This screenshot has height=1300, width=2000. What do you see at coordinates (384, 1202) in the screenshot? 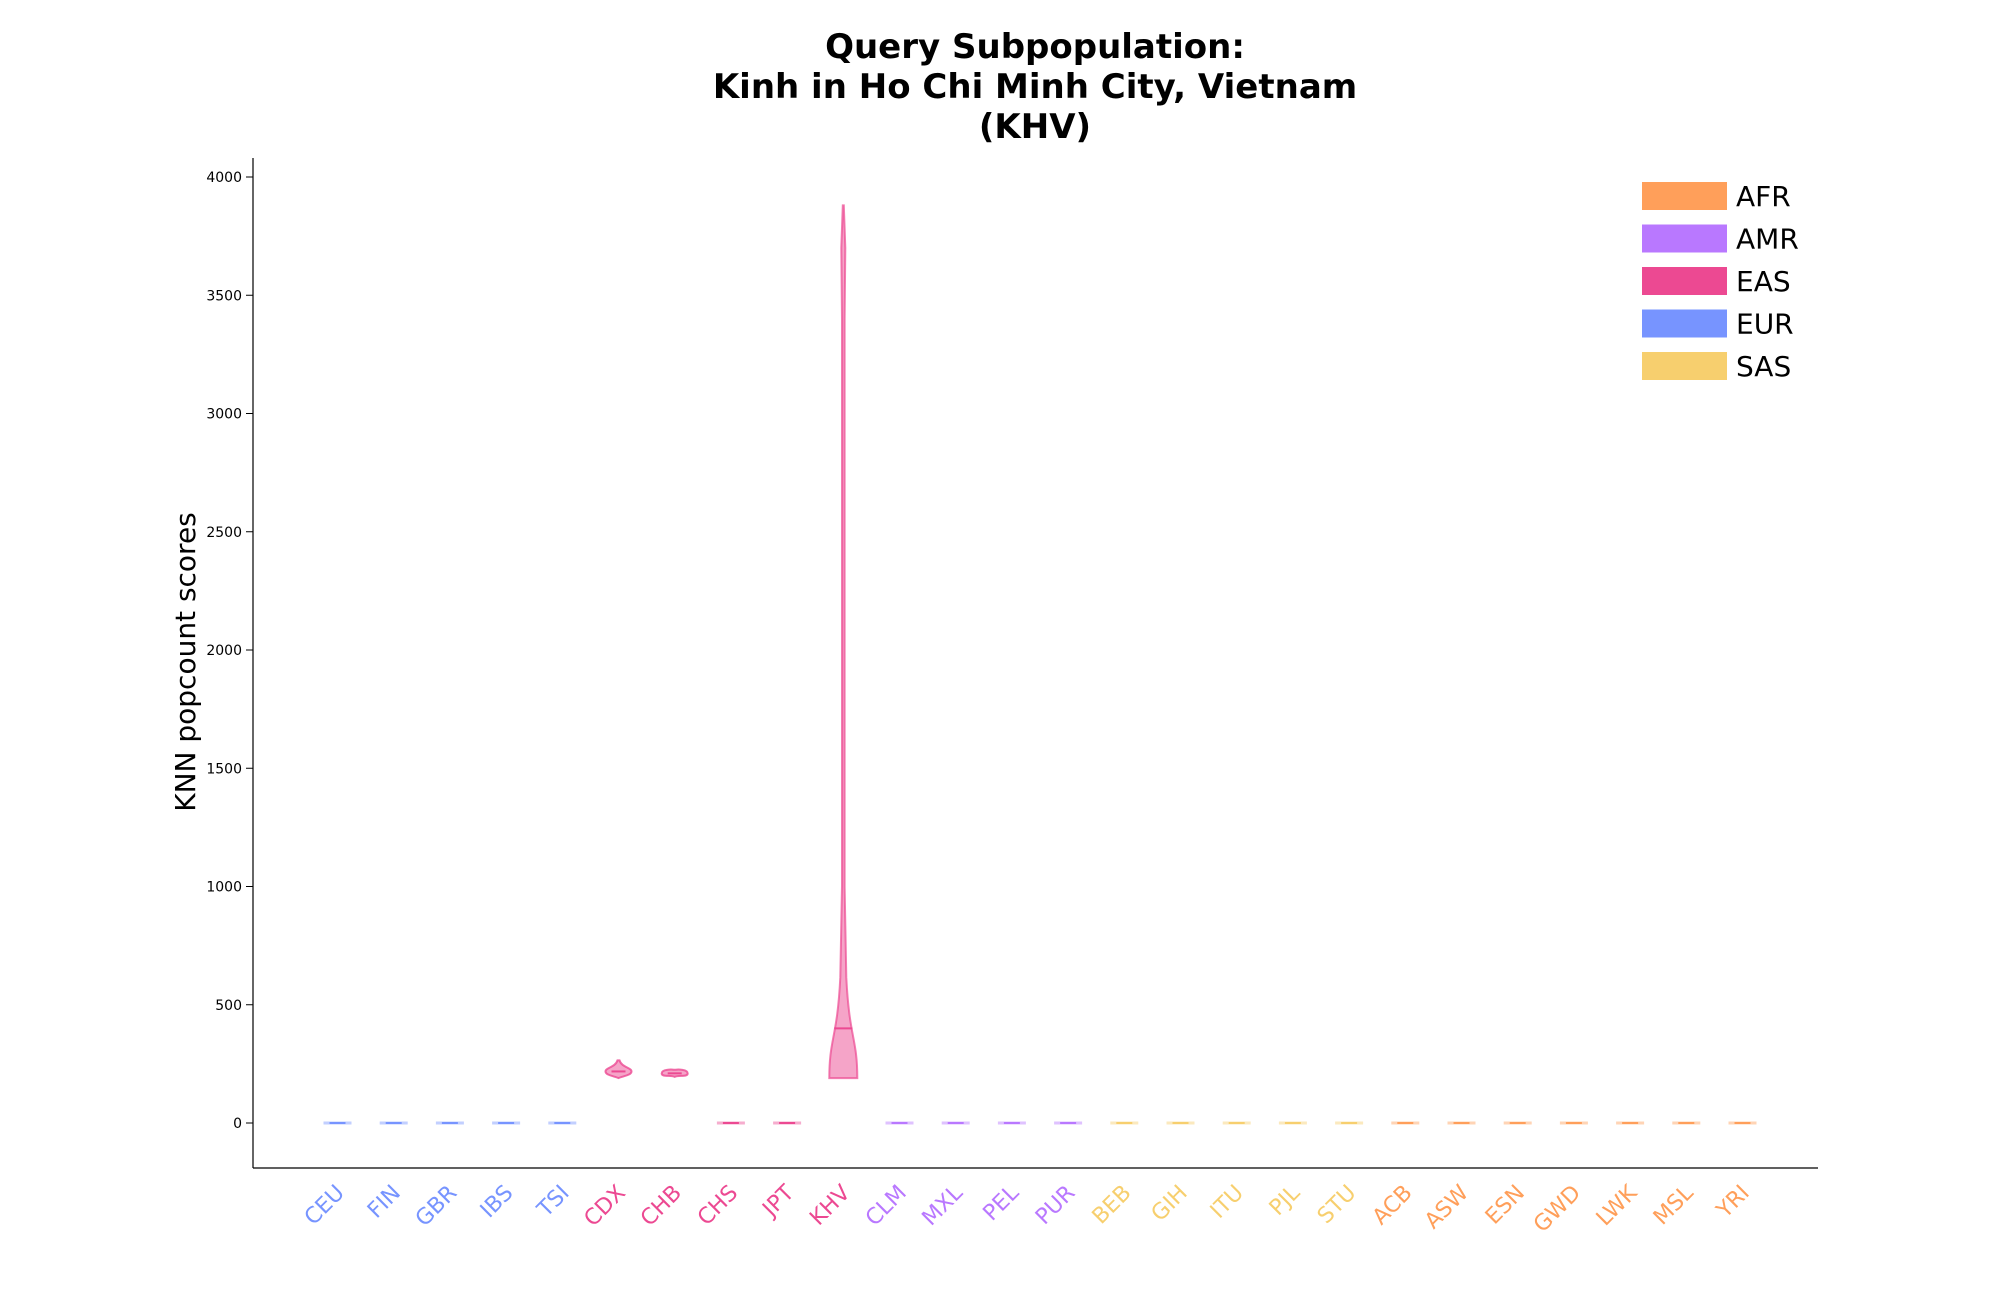
I see `x-tick-label-fin: FIN` at bounding box center [384, 1202].